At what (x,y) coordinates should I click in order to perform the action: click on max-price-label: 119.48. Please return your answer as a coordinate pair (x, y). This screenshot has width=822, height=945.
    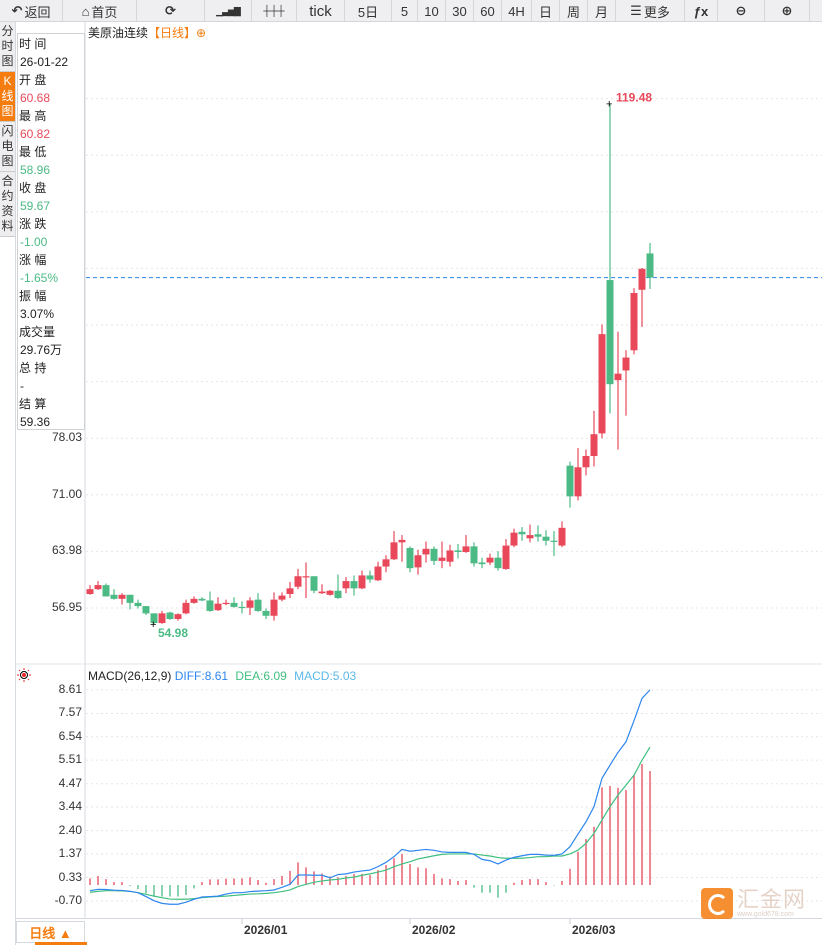
    Looking at the image, I should click on (634, 97).